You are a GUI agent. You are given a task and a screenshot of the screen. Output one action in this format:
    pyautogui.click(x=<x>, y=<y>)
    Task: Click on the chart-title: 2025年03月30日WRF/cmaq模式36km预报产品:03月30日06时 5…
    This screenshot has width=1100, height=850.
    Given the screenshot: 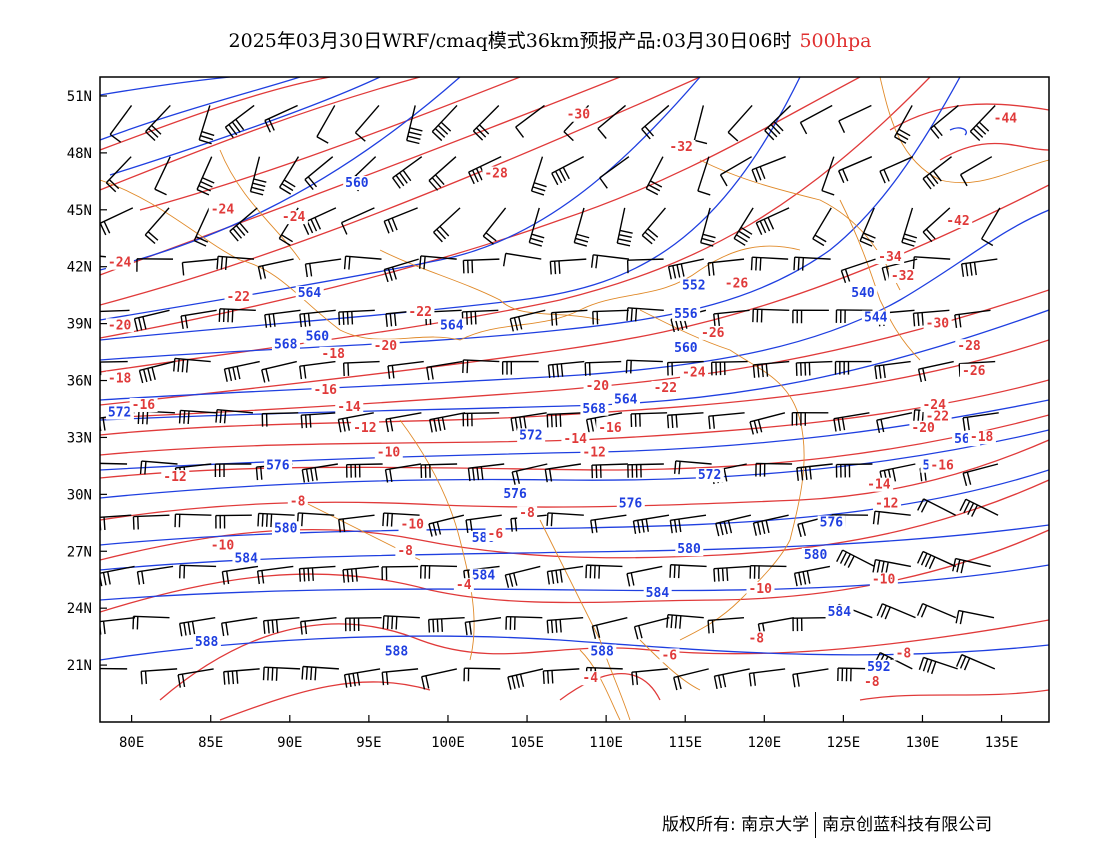 What is the action you would take?
    pyautogui.click(x=550, y=39)
    